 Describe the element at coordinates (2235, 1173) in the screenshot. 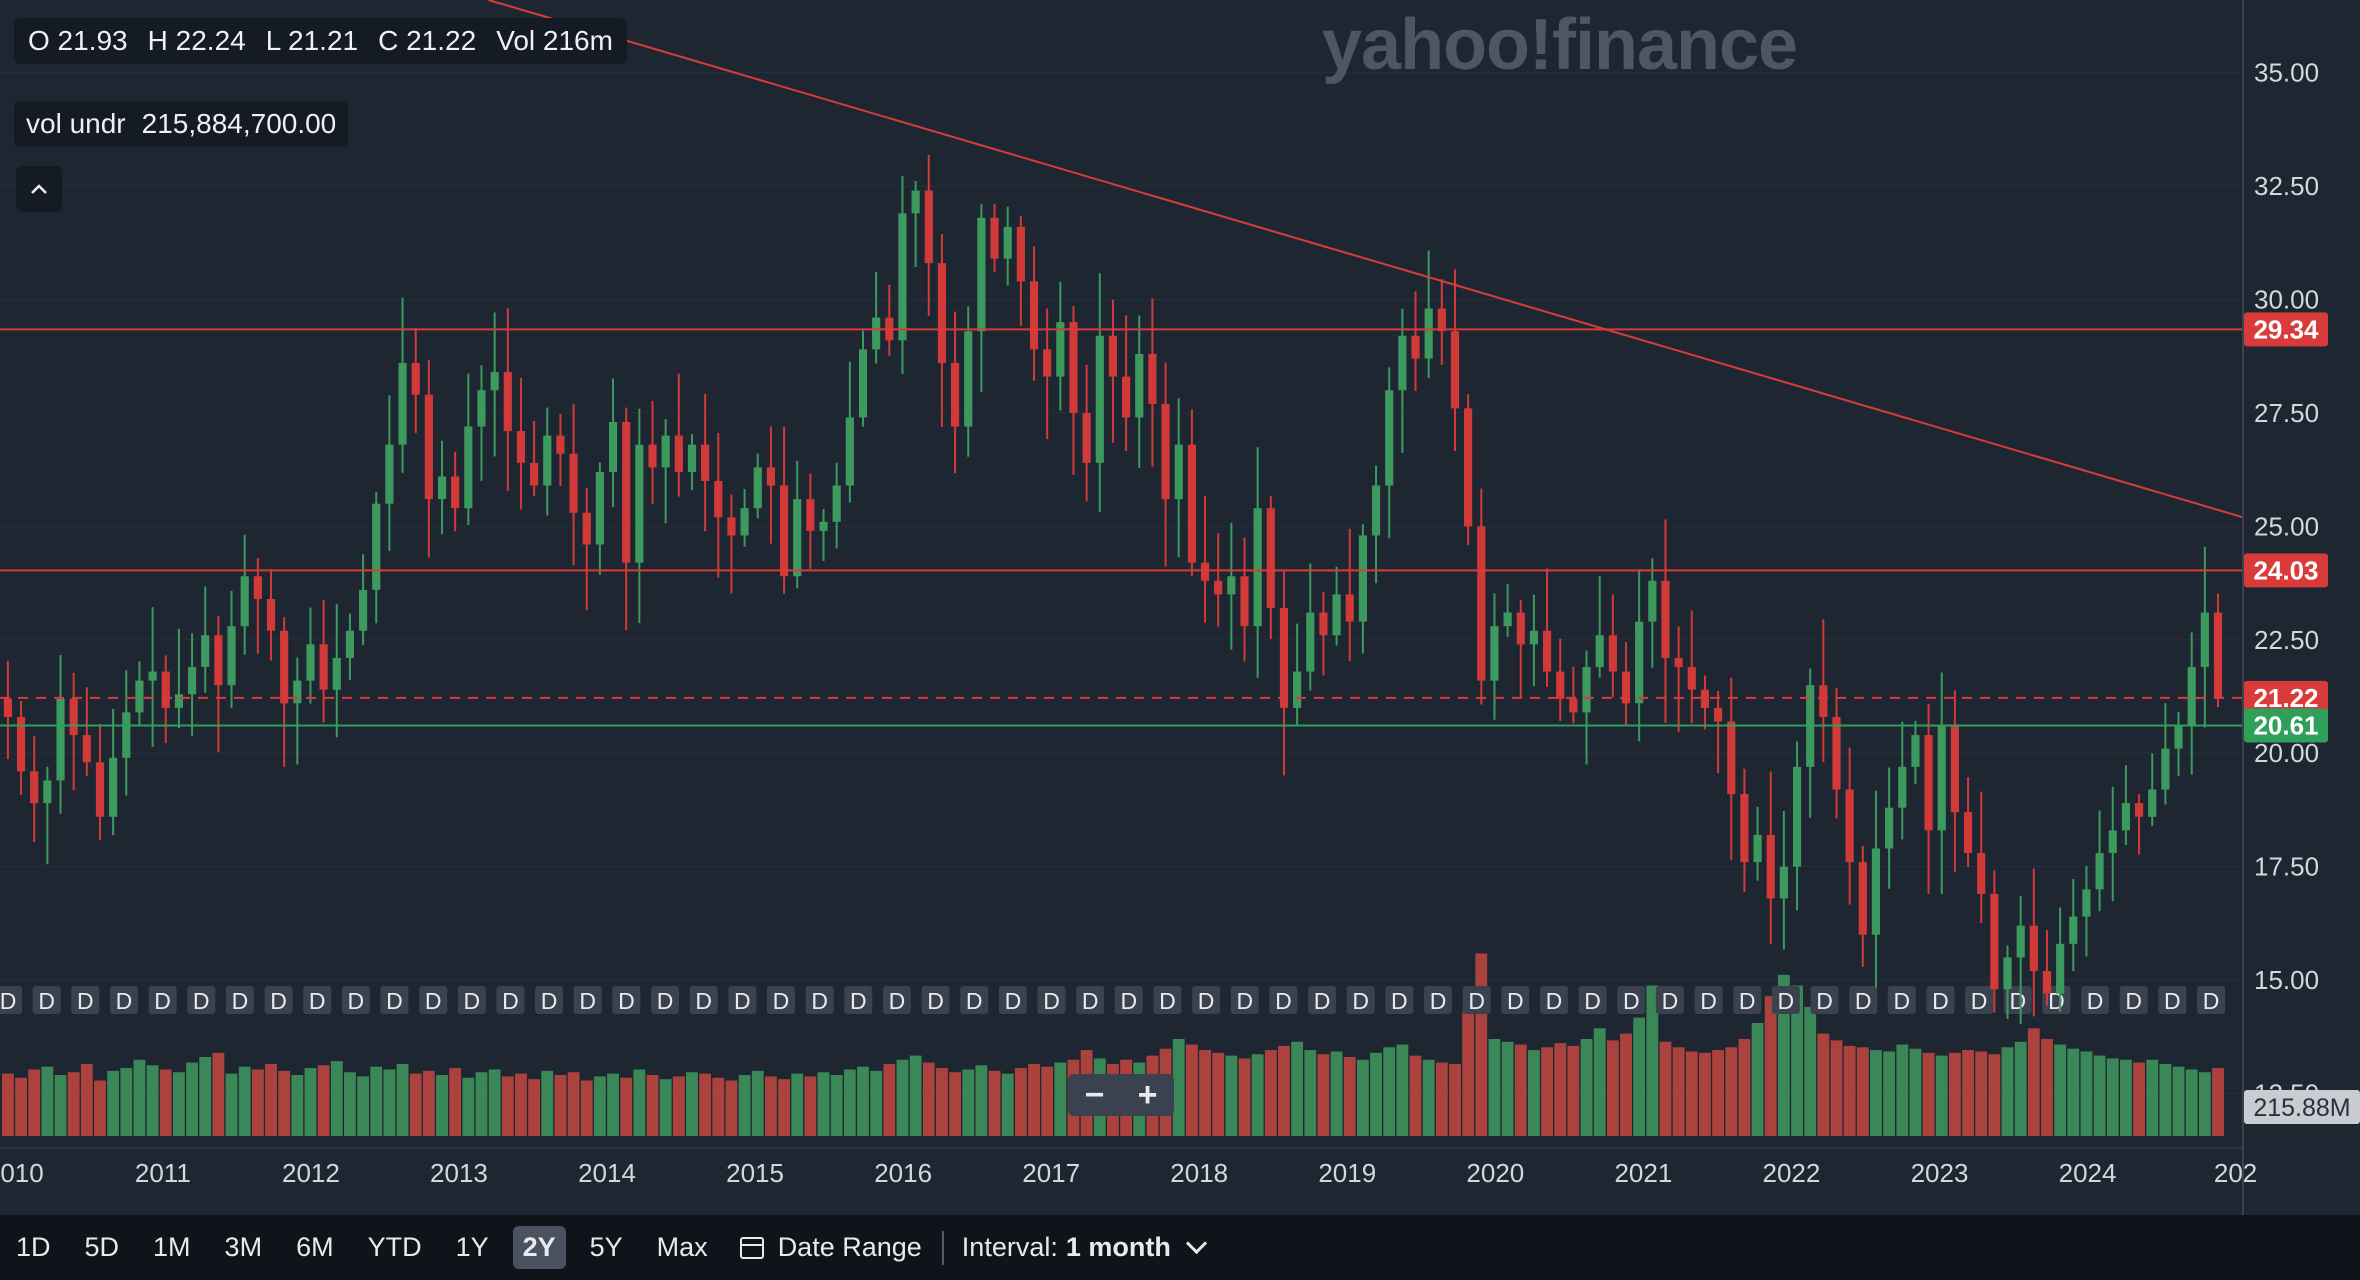

I see `x-tick-label: 202` at that location.